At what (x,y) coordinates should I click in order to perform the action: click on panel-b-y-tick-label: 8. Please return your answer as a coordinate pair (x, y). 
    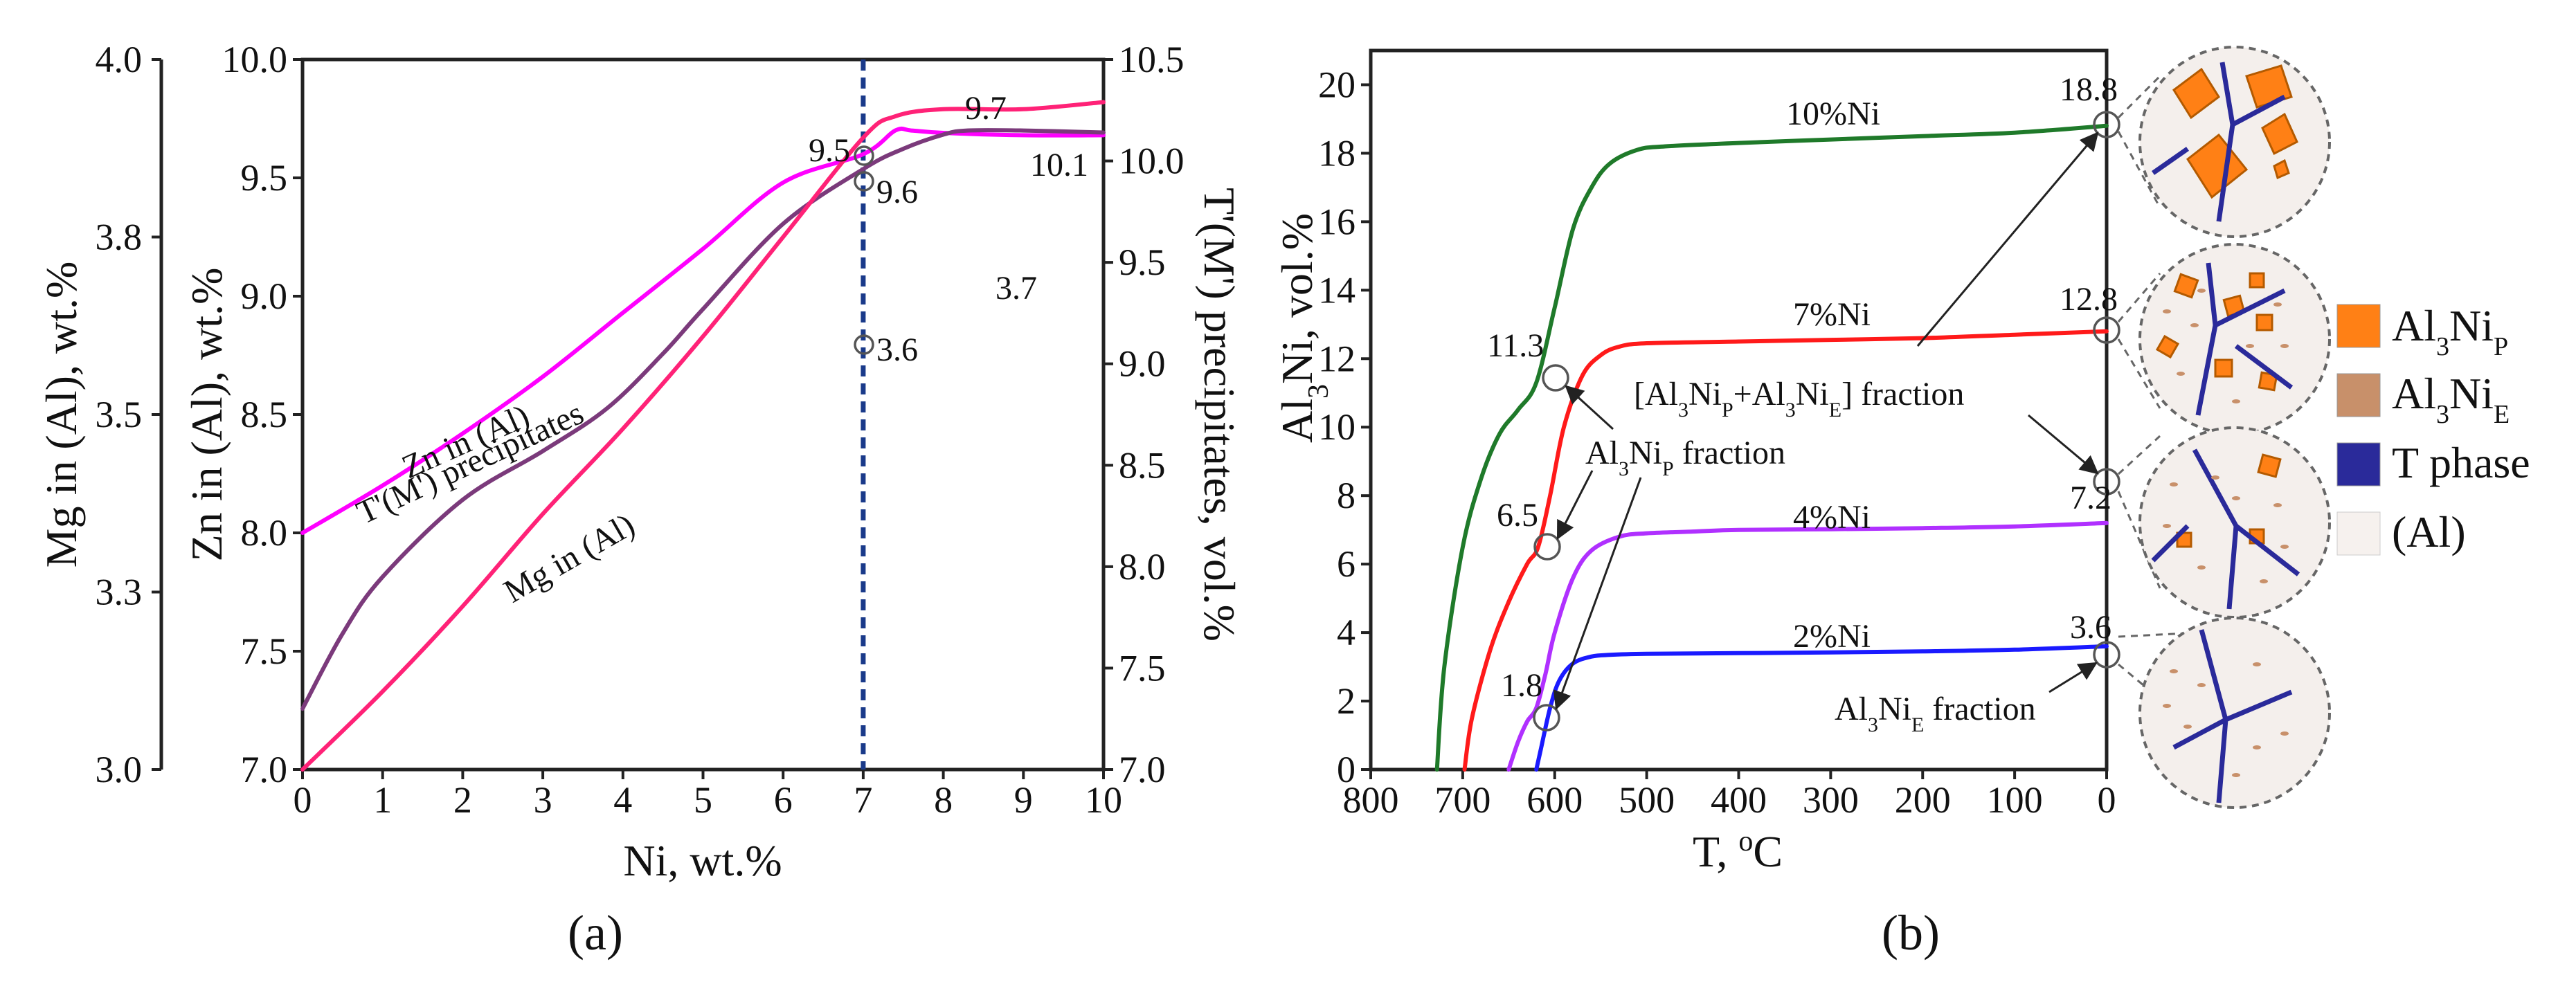
    Looking at the image, I should click on (1346, 495).